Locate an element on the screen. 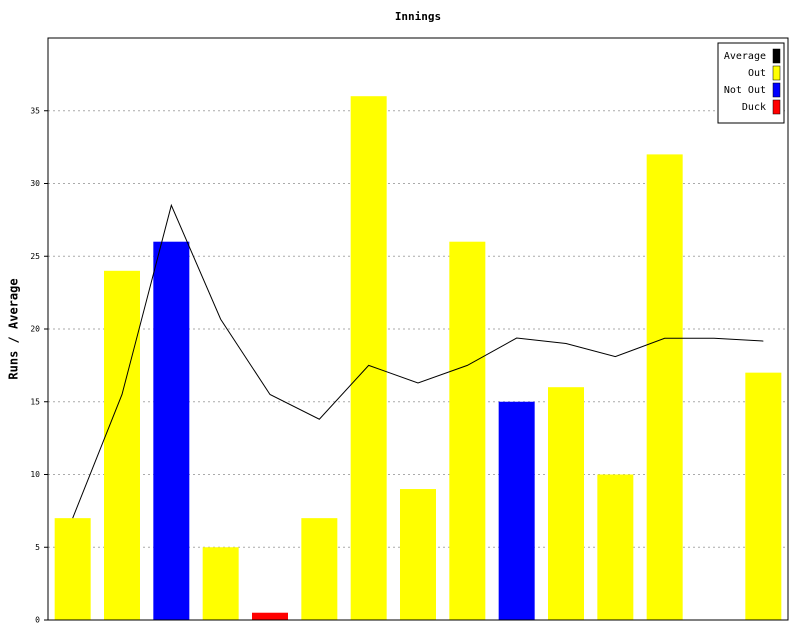 The width and height of the screenshot is (800, 640). y-tick-label: 20 is located at coordinates (35, 329).